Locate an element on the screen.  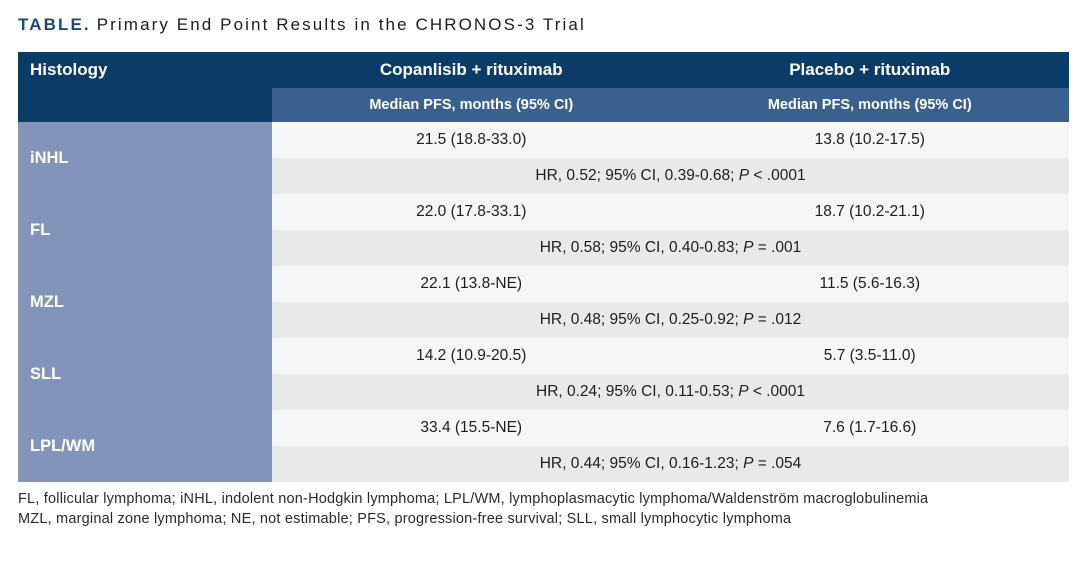
hr-cell-inhl: HR, 0.52; 95% CI, 0.39-0.68; P < .0001 is located at coordinates (670, 176).